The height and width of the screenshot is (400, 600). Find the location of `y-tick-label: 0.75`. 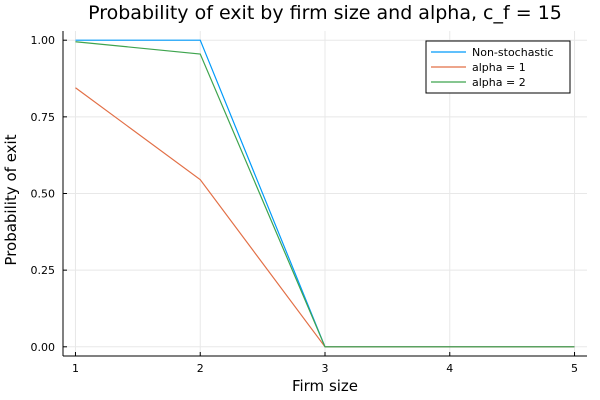

y-tick-label: 0.75 is located at coordinates (43, 117).